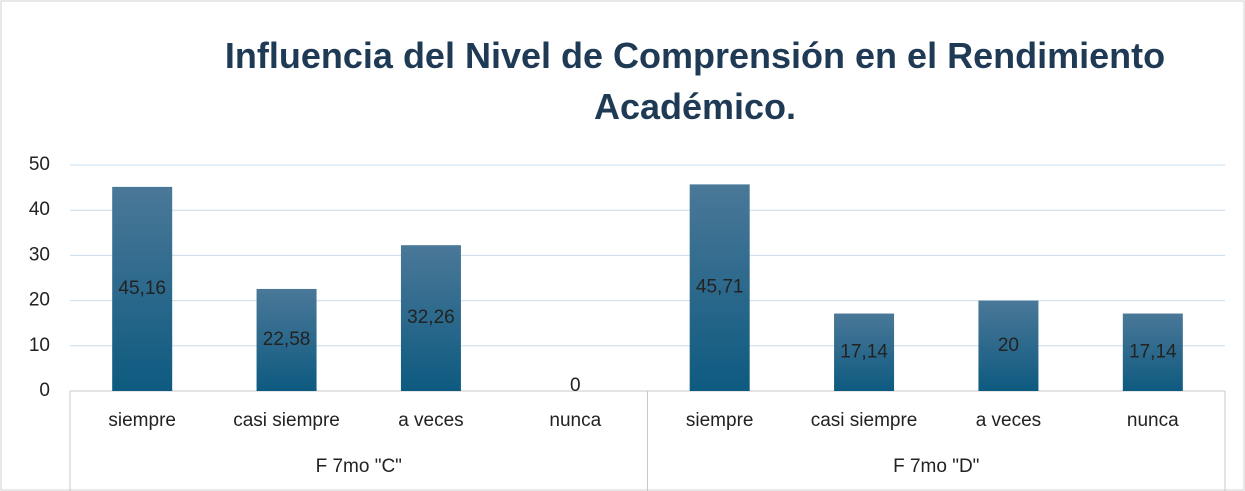 Image resolution: width=1245 pixels, height=491 pixels. What do you see at coordinates (39, 209) in the screenshot?
I see `y-tick-label: 40` at bounding box center [39, 209].